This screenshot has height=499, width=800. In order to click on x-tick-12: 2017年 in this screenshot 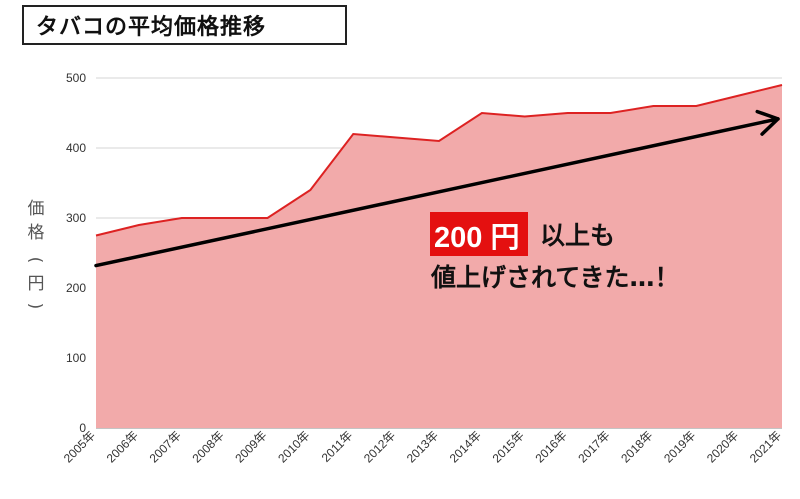, I will do `click(593, 446)`.